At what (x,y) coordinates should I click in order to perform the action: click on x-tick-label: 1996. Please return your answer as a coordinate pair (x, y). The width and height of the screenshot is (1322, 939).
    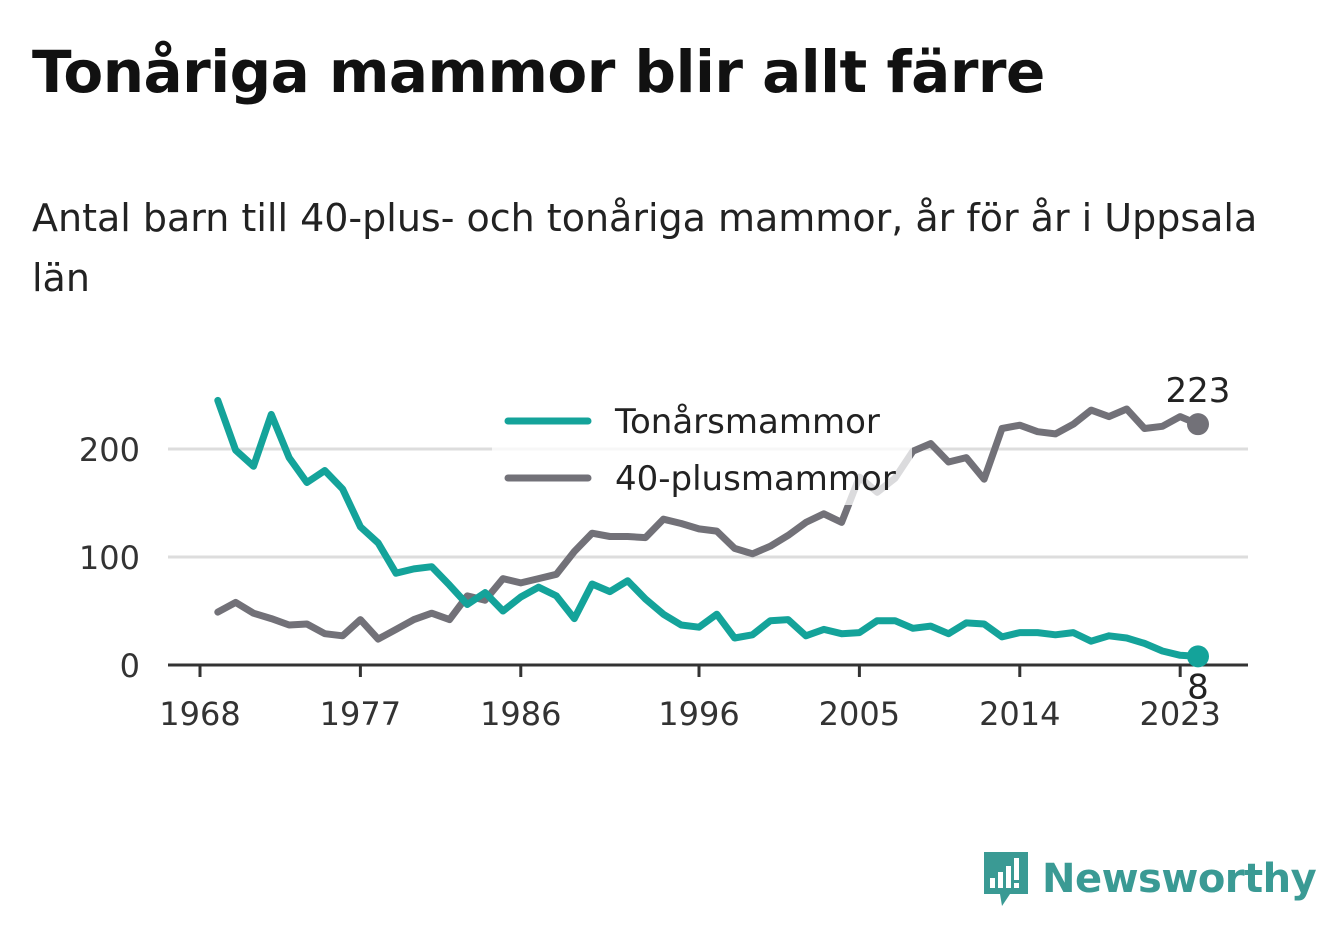
    Looking at the image, I should click on (698, 714).